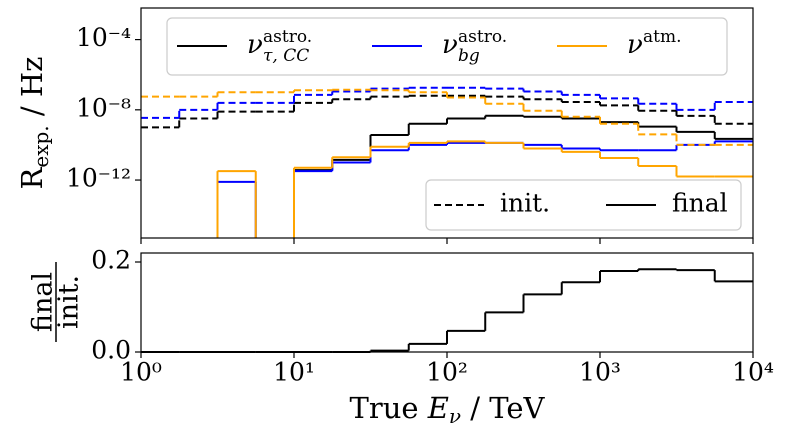 This screenshot has height=437, width=789. I want to click on legend-sub: τ, CC, so click(286, 56).